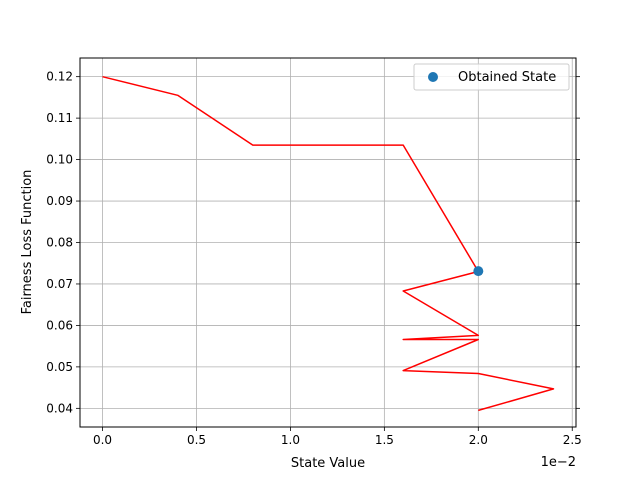  I want to click on y-axis-label: Fairness Loss Function, so click(27, 242).